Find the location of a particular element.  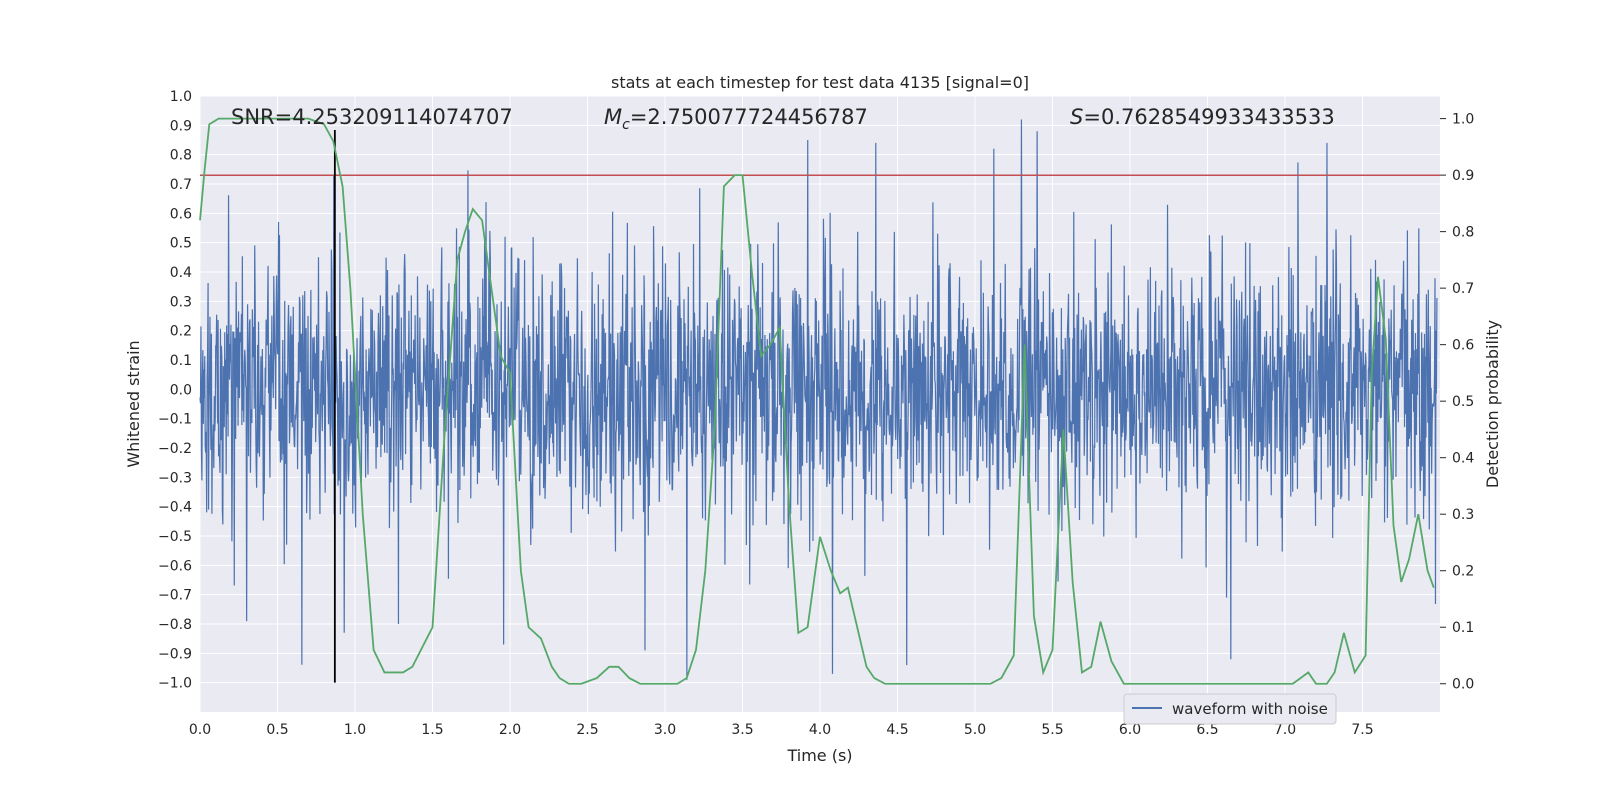

x-tick-label: 7.0 is located at coordinates (1285, 730).